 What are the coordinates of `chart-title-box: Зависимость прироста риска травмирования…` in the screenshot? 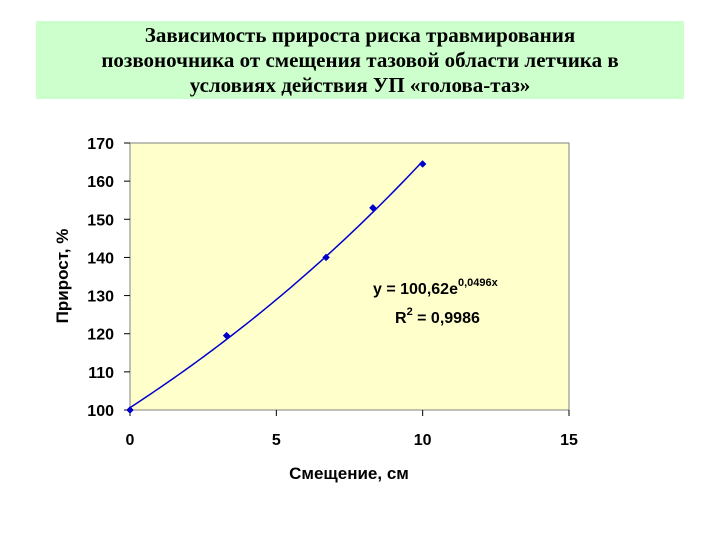 It's located at (360, 60).